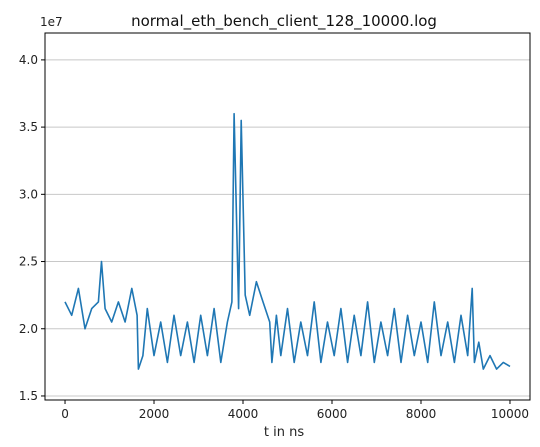 This screenshot has height=447, width=540. Describe the element at coordinates (510, 414) in the screenshot. I see `x-tick-label: 10000` at that location.